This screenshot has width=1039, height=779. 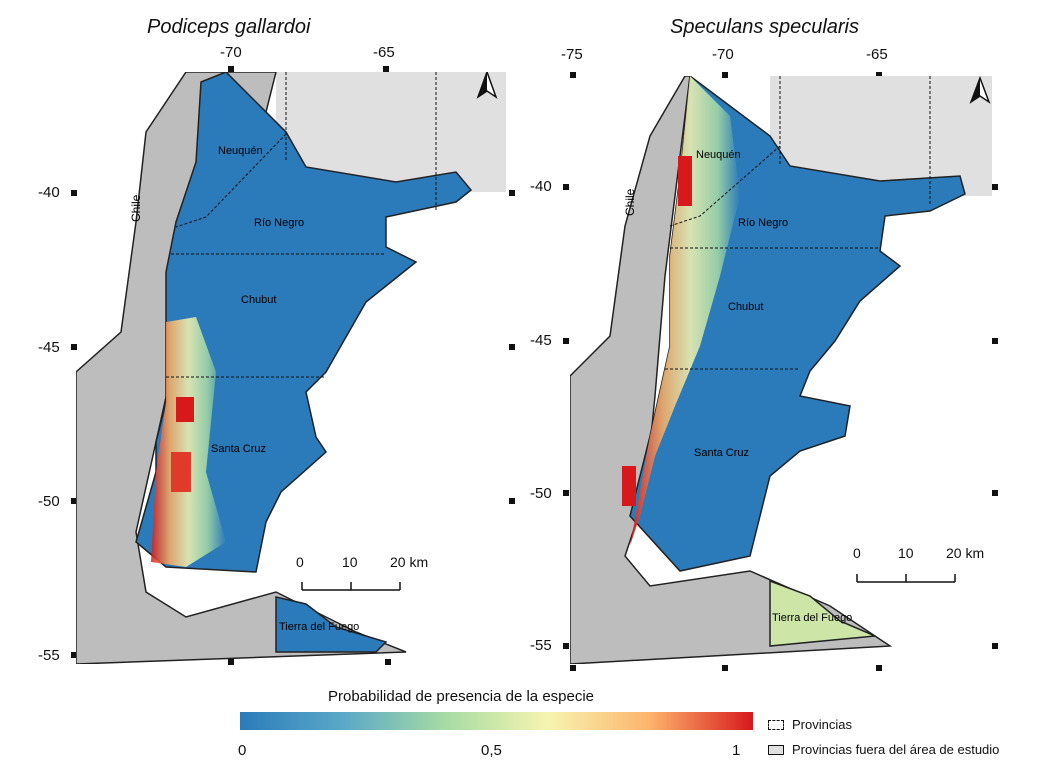 What do you see at coordinates (776, 725) in the screenshot?
I see `dashed-box-icon` at bounding box center [776, 725].